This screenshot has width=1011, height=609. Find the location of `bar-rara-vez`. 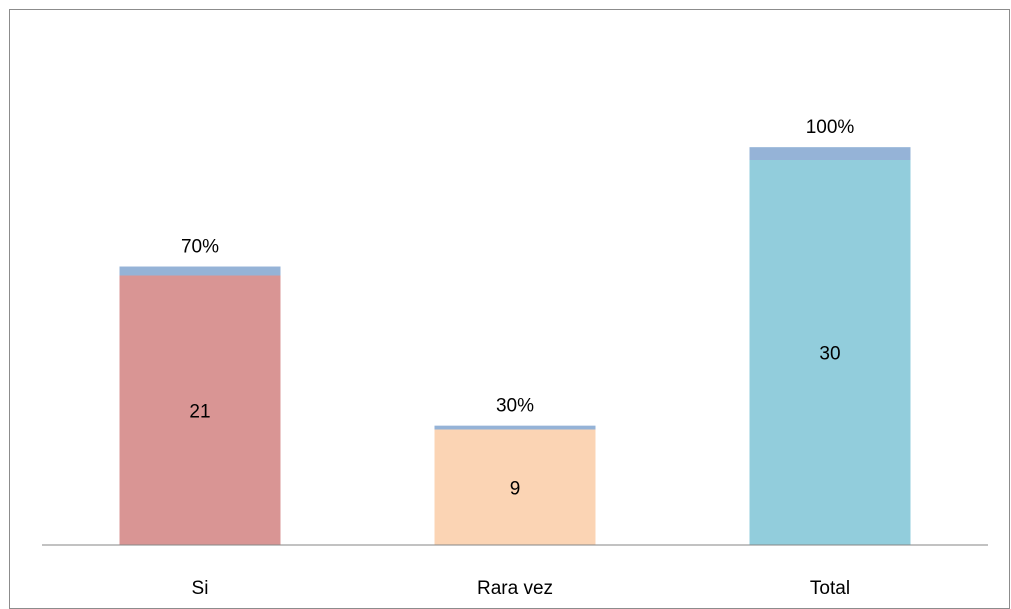

bar-rara-vez is located at coordinates (515, 487).